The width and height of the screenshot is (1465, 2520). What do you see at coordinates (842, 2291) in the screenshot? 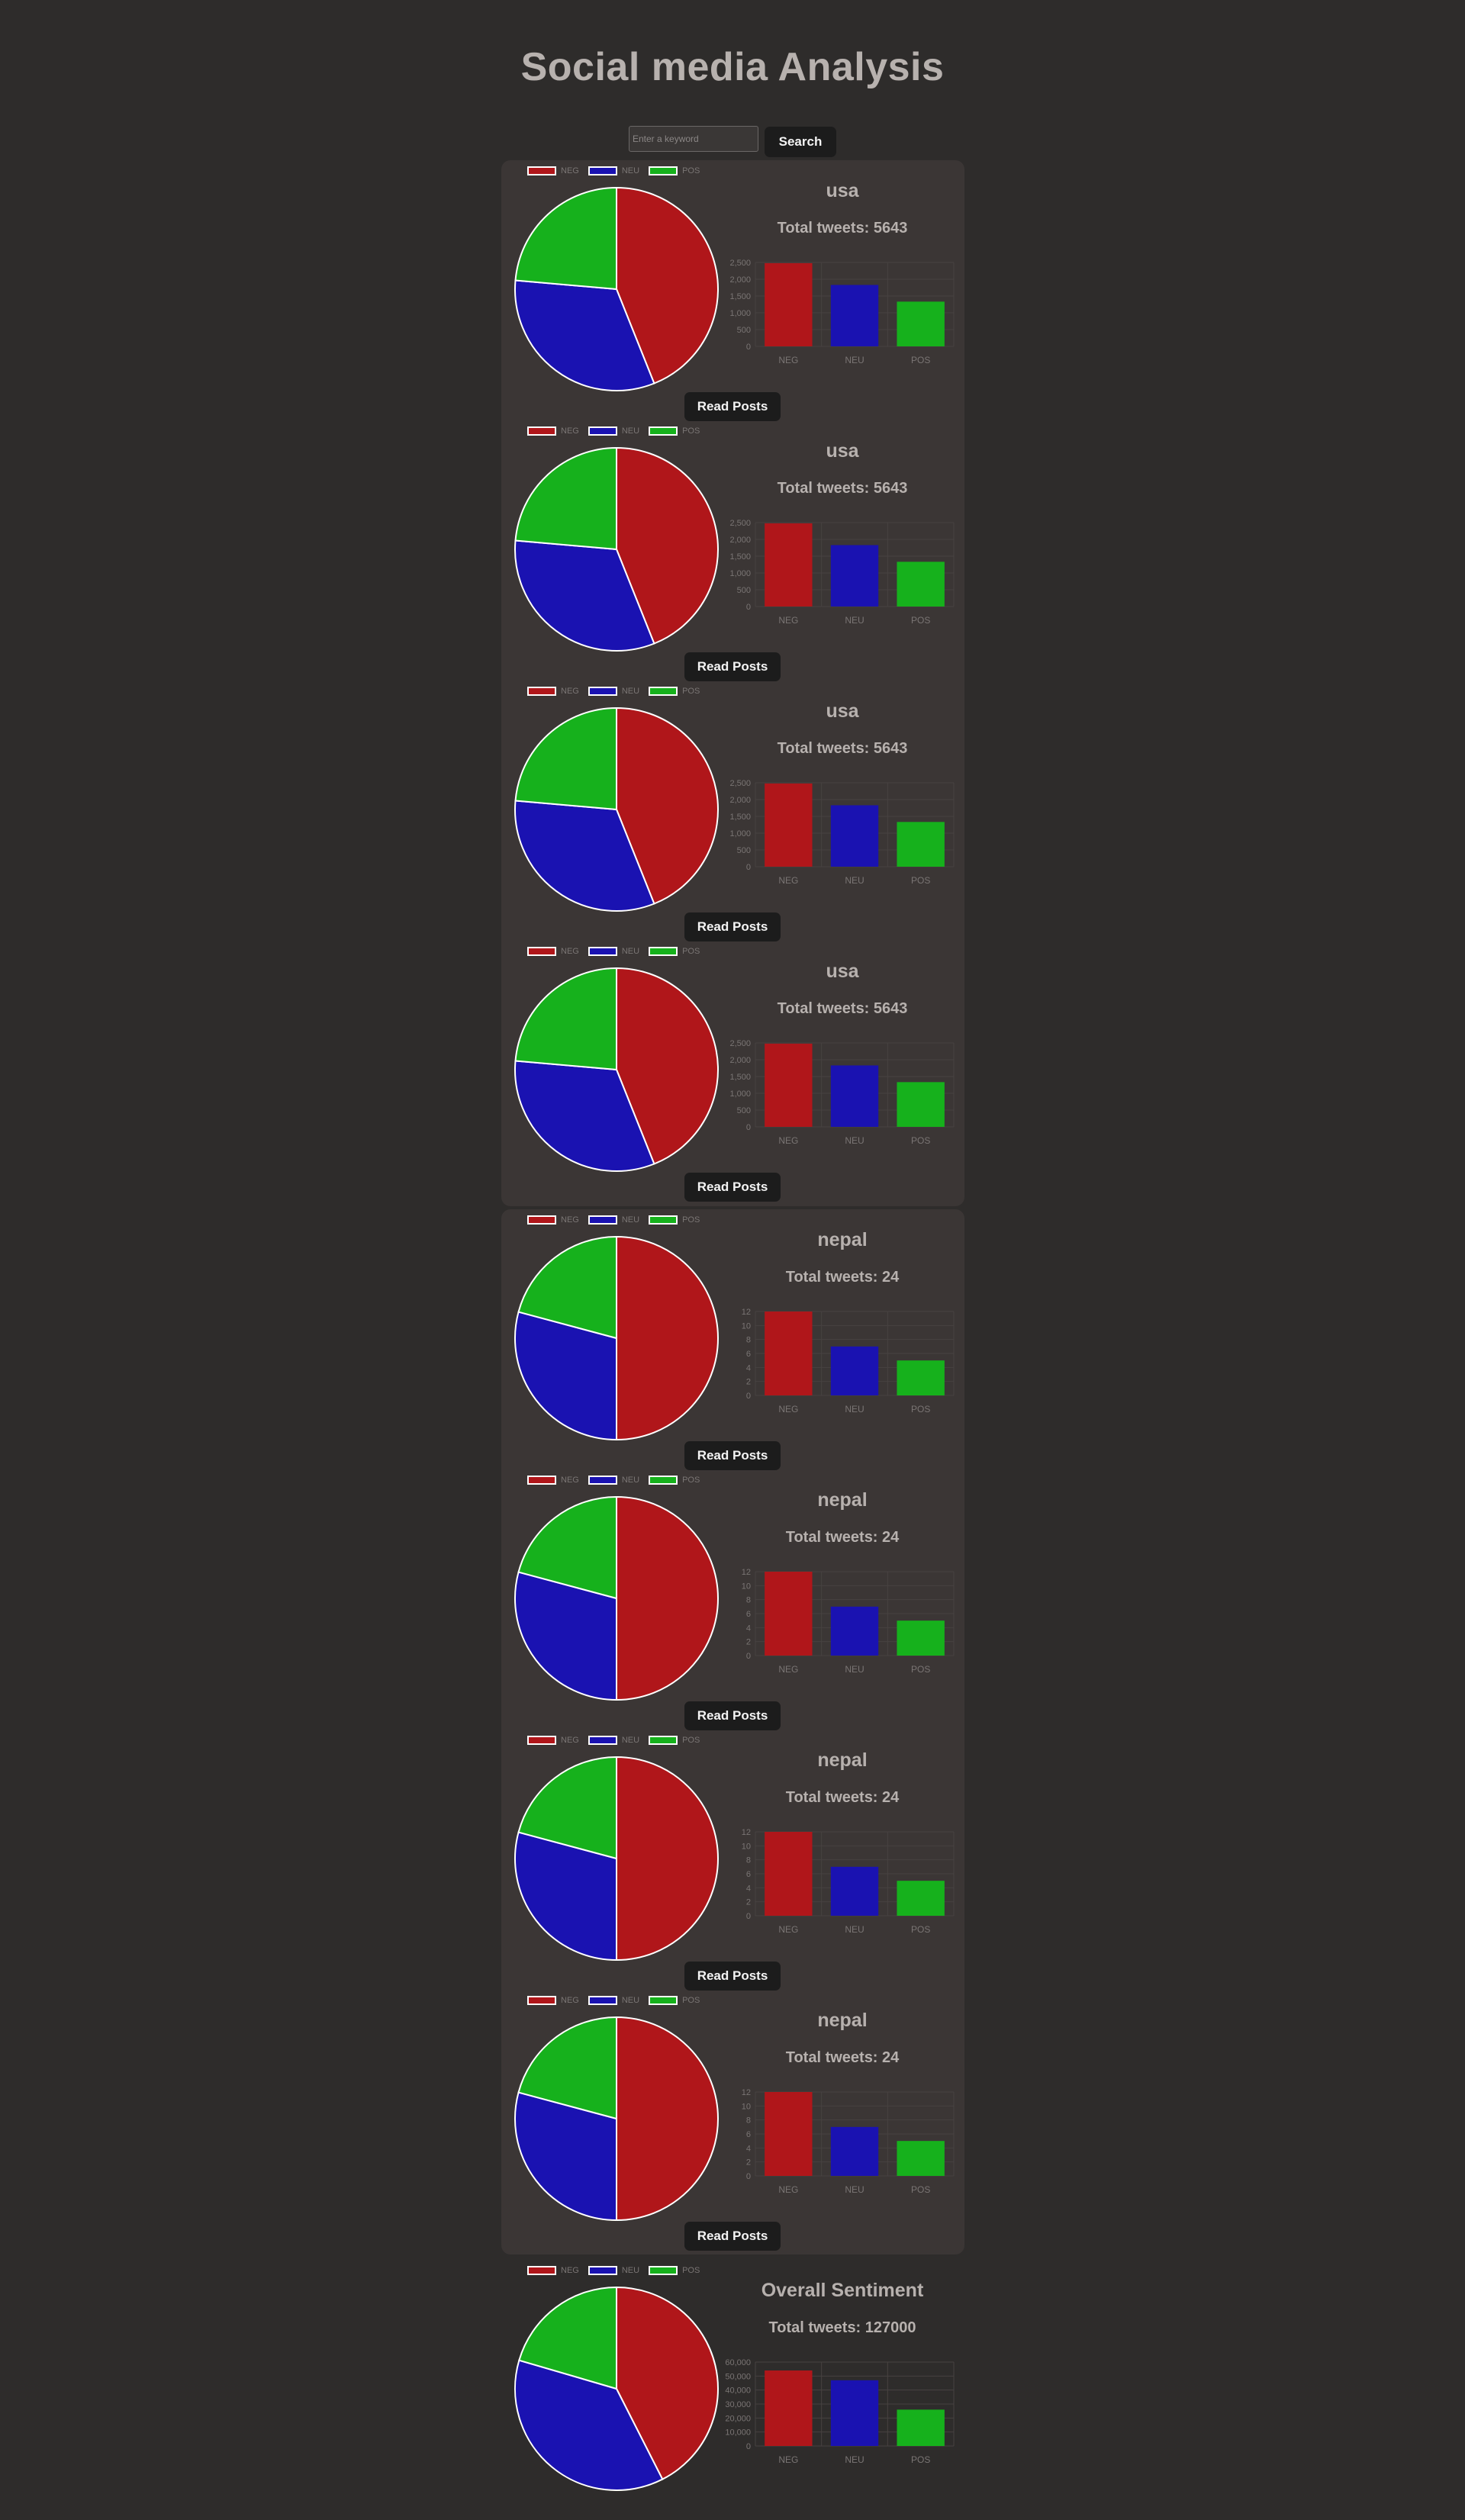
I see `card-title: Overall Sentiment` at bounding box center [842, 2291].